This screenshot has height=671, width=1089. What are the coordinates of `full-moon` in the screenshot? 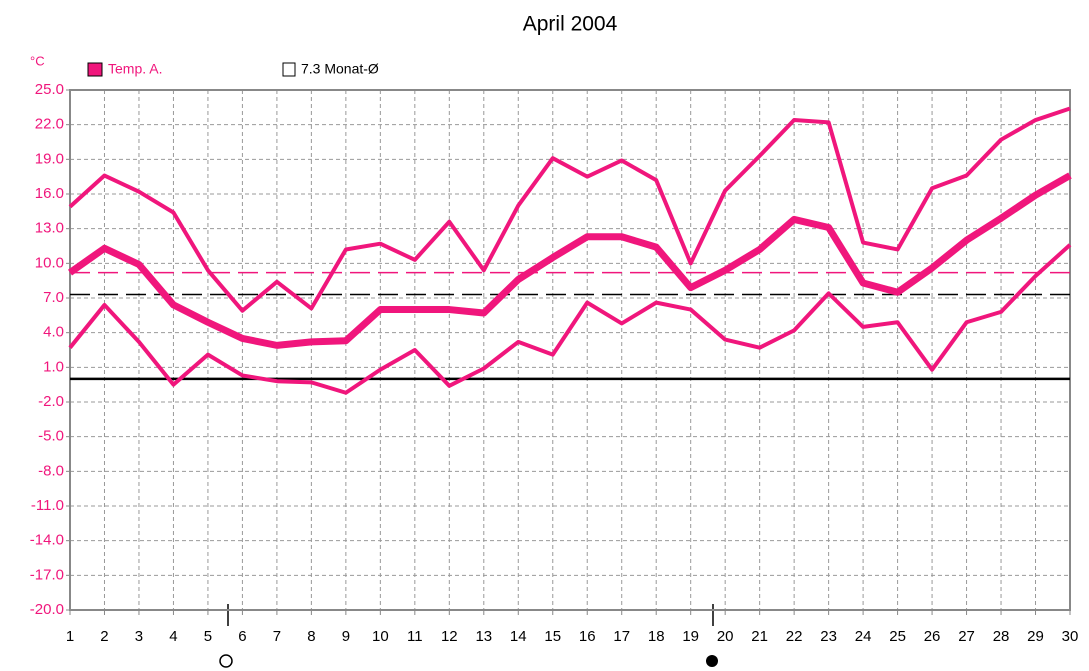 It's located at (226, 661).